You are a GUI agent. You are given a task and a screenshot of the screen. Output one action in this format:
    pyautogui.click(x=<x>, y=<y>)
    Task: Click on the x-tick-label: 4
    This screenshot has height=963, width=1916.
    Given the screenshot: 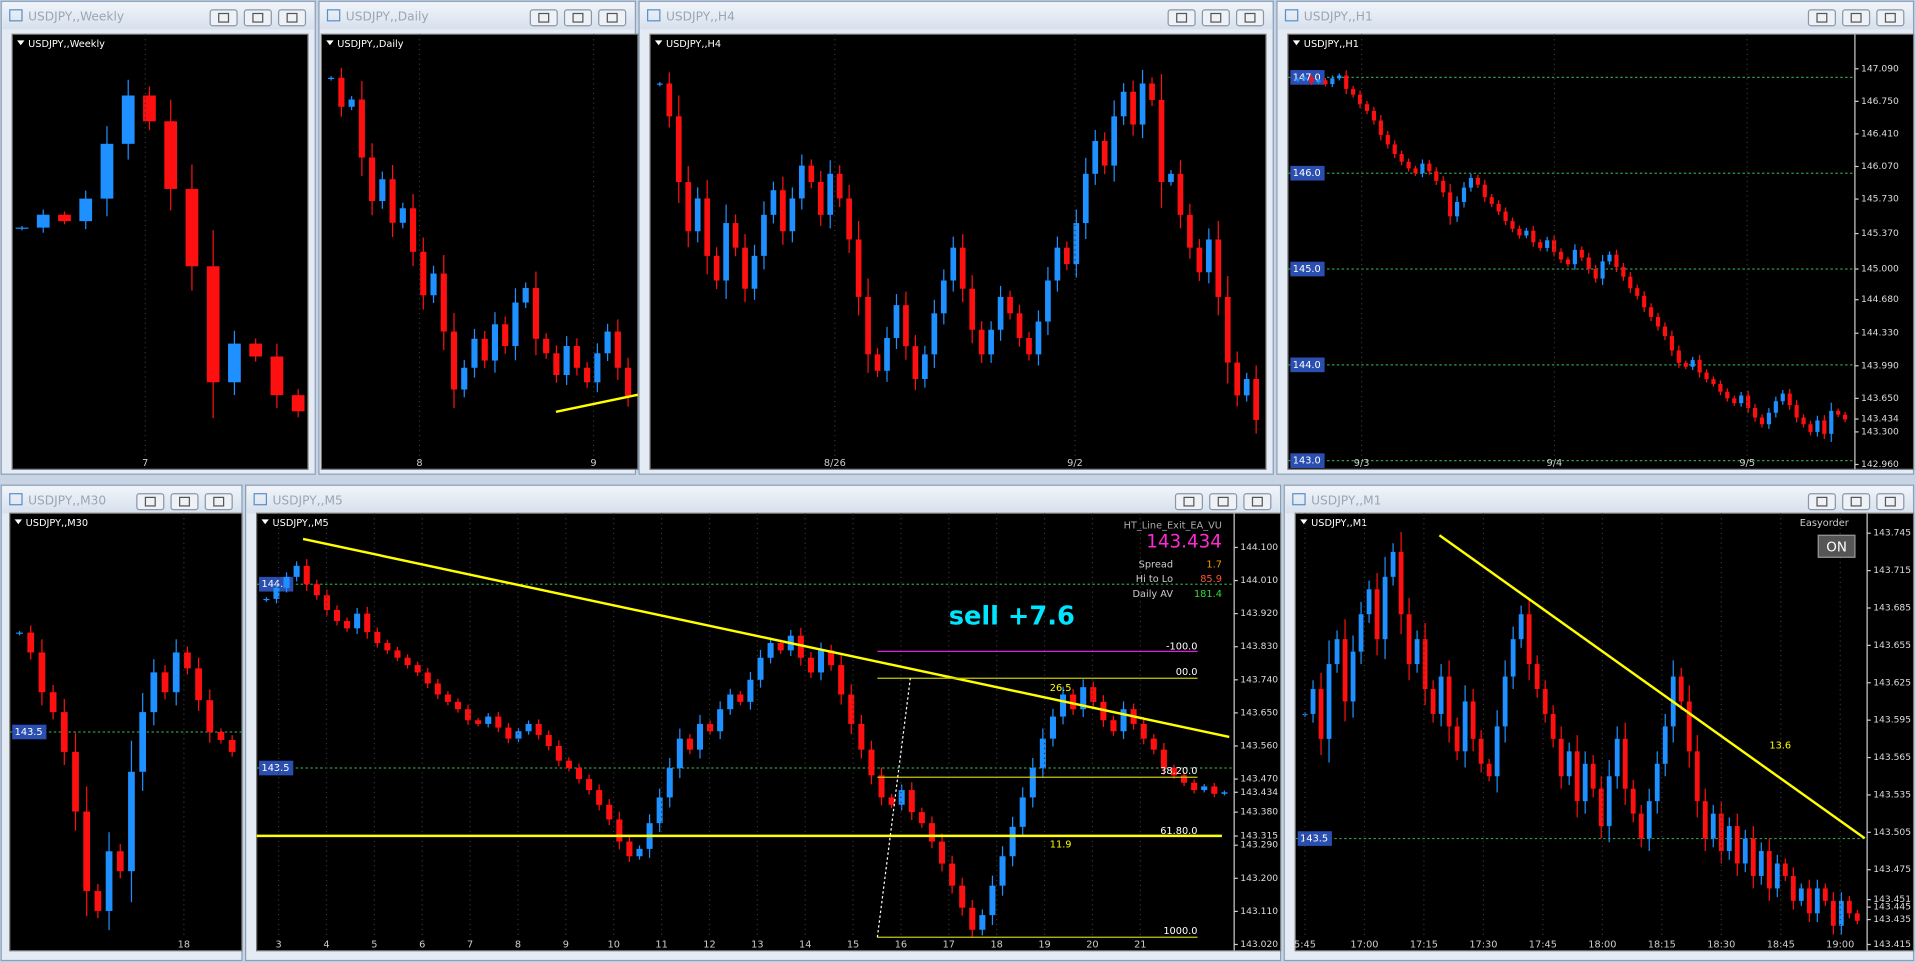 What is the action you would take?
    pyautogui.click(x=326, y=945)
    